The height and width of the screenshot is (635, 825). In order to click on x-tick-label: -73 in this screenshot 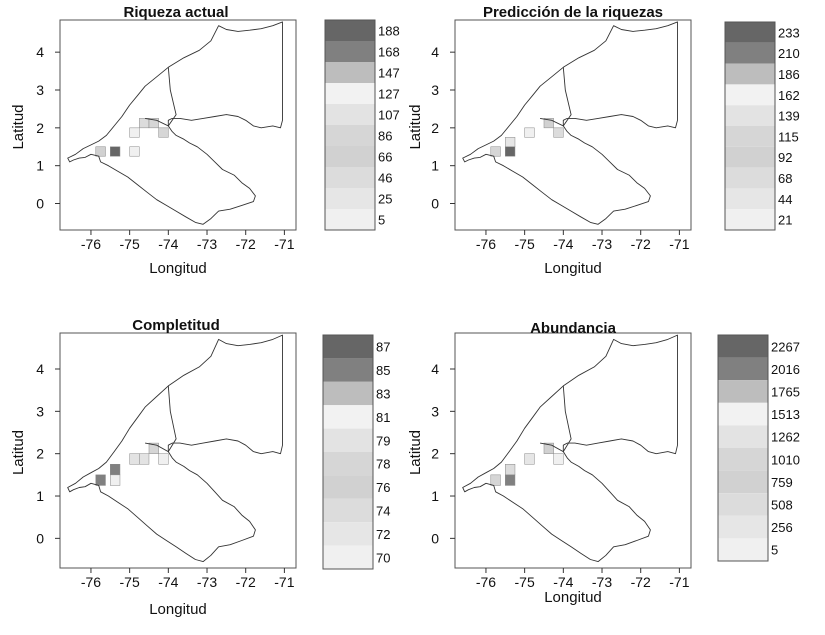, I will do `click(207, 244)`.